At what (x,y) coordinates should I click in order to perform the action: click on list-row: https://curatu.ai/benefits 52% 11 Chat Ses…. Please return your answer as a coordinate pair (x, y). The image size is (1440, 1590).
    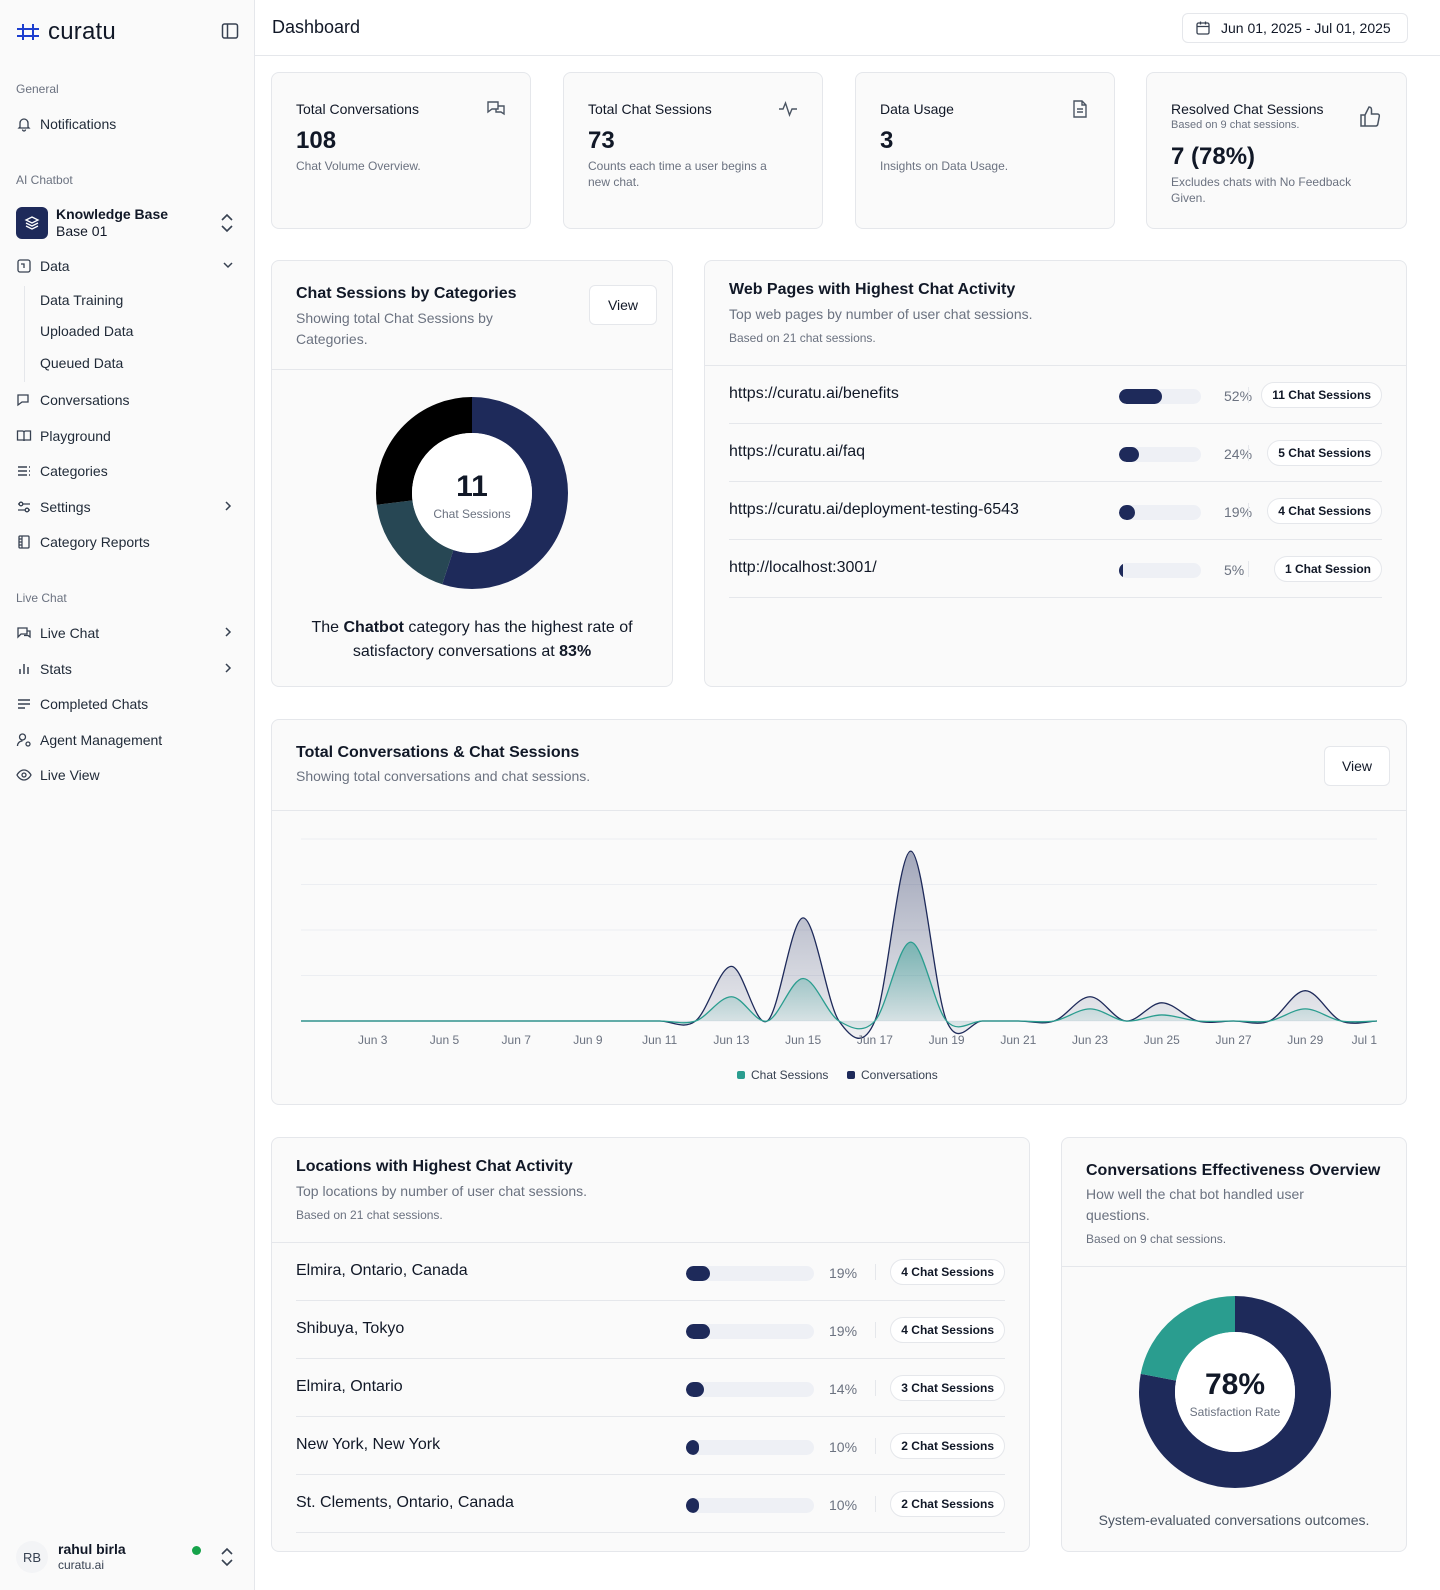
    Looking at the image, I should click on (1055, 395).